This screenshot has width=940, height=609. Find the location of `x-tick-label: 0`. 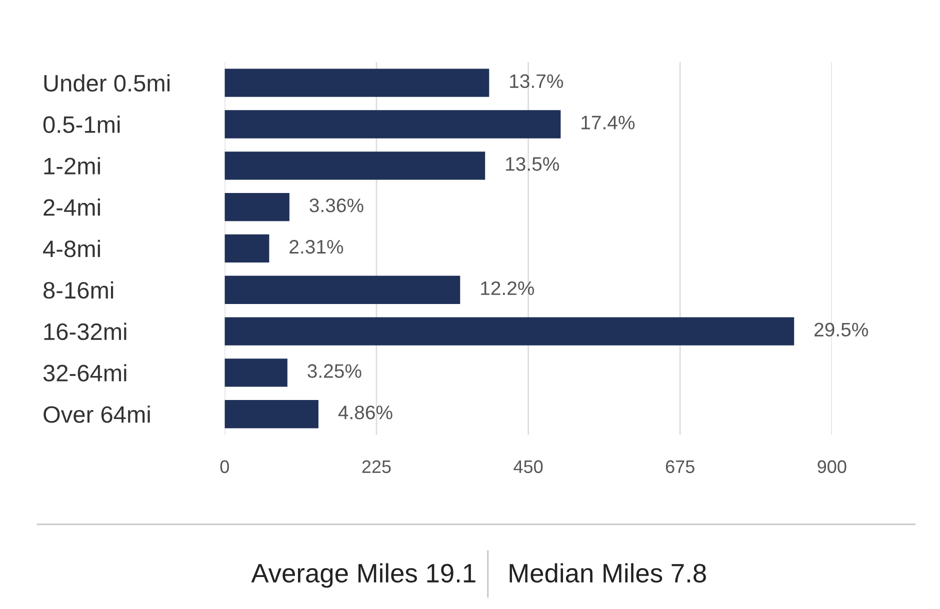

x-tick-label: 0 is located at coordinates (224, 467).